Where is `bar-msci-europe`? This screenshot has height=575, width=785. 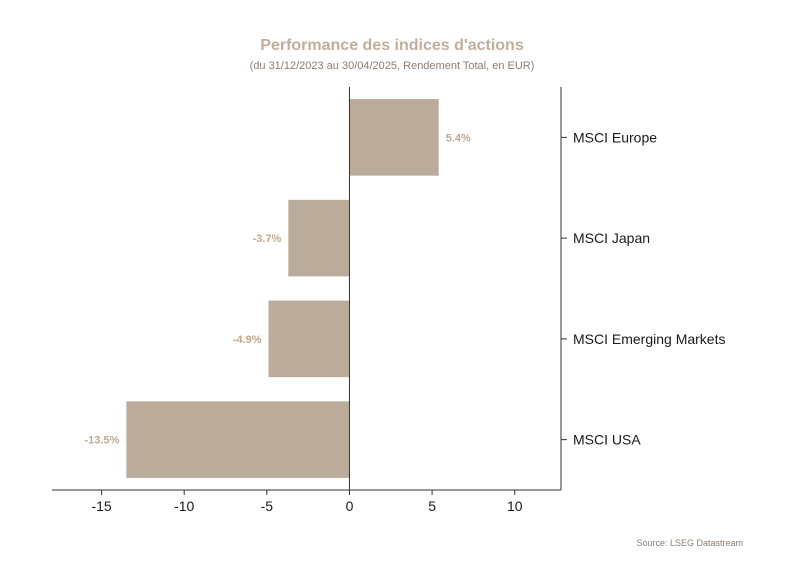
bar-msci-europe is located at coordinates (394, 137).